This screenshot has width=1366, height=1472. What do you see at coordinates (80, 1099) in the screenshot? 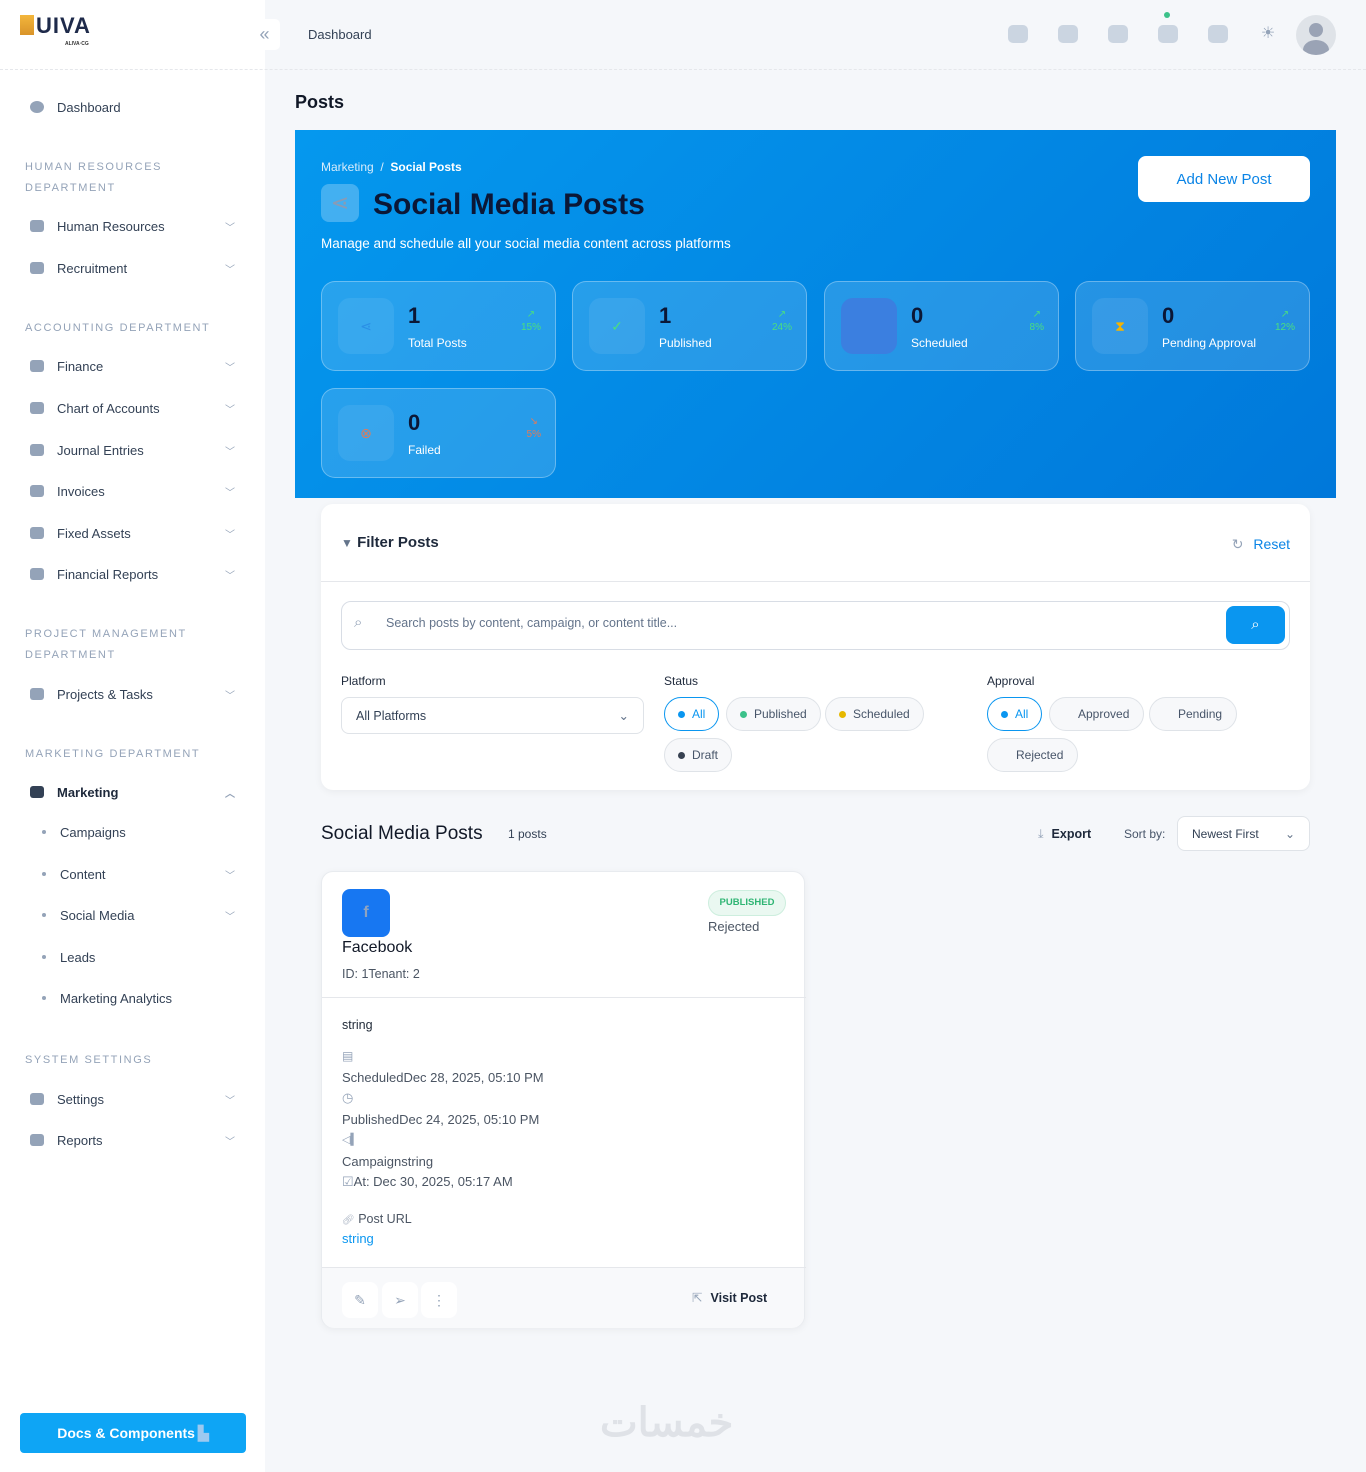
I see `sidebar-item-label: Settings` at bounding box center [80, 1099].